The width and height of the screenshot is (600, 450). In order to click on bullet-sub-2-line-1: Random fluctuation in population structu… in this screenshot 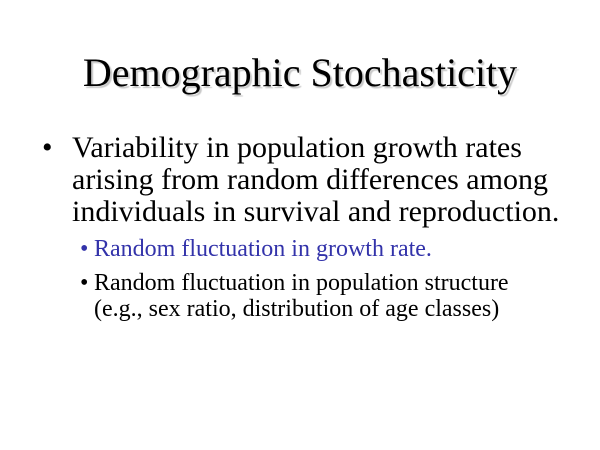, I will do `click(301, 283)`.